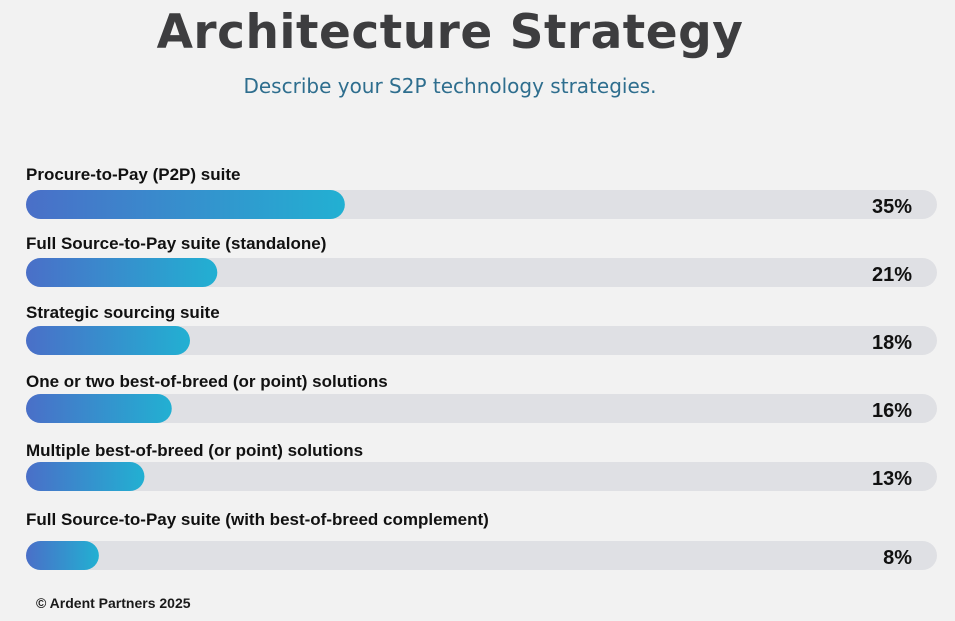 This screenshot has height=621, width=955. I want to click on value-label: 13%, so click(892, 479).